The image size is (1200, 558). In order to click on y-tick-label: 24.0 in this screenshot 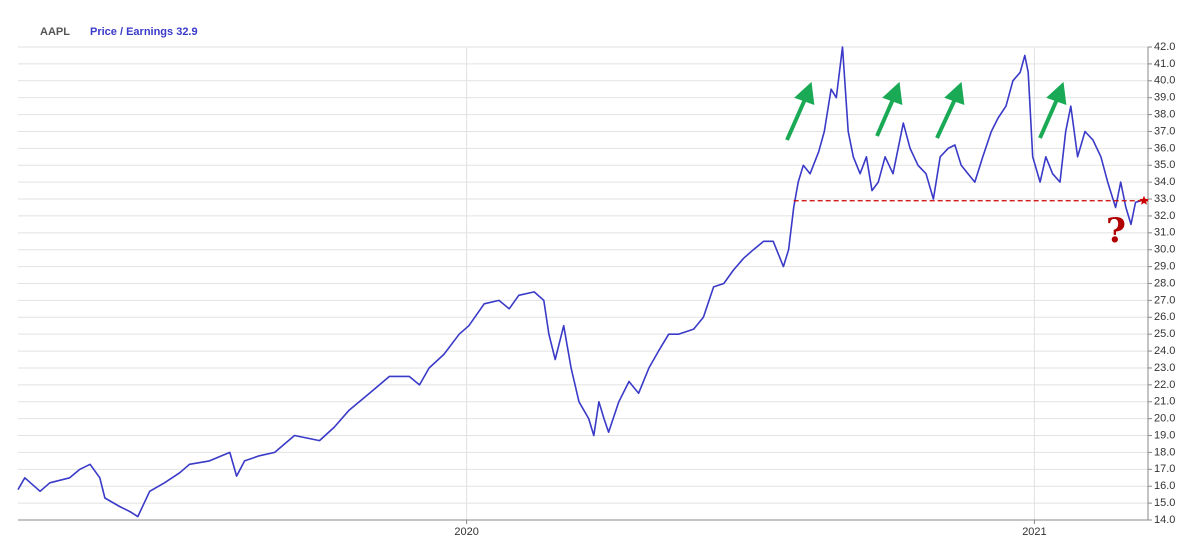, I will do `click(1164, 351)`.